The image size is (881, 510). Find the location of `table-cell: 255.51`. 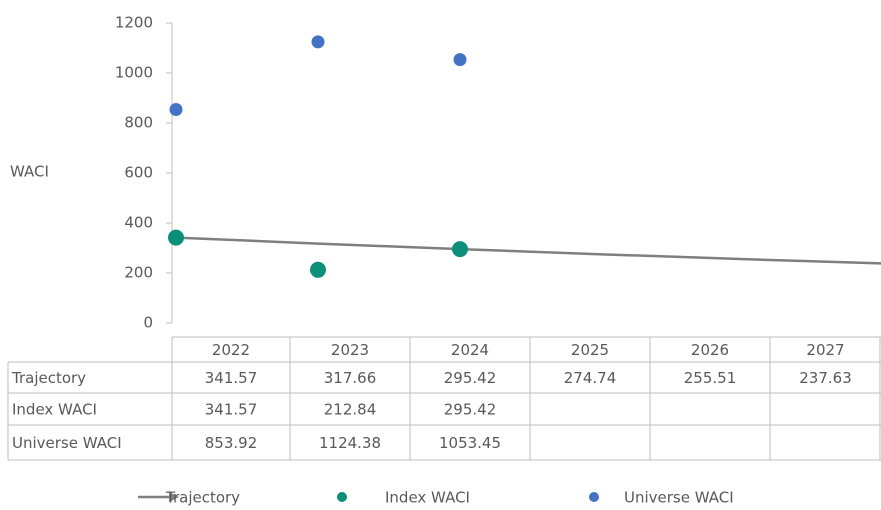

table-cell: 255.51 is located at coordinates (710, 378).